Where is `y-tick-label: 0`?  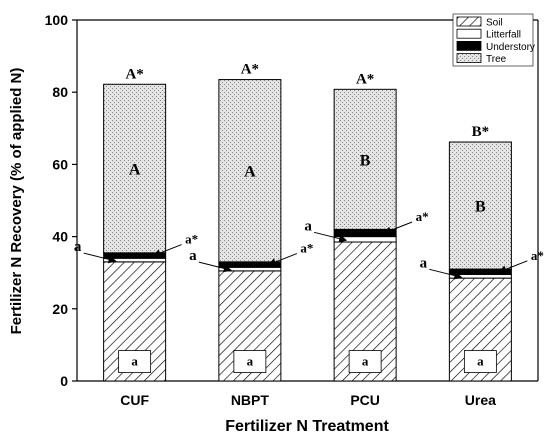 y-tick-label: 0 is located at coordinates (64, 381).